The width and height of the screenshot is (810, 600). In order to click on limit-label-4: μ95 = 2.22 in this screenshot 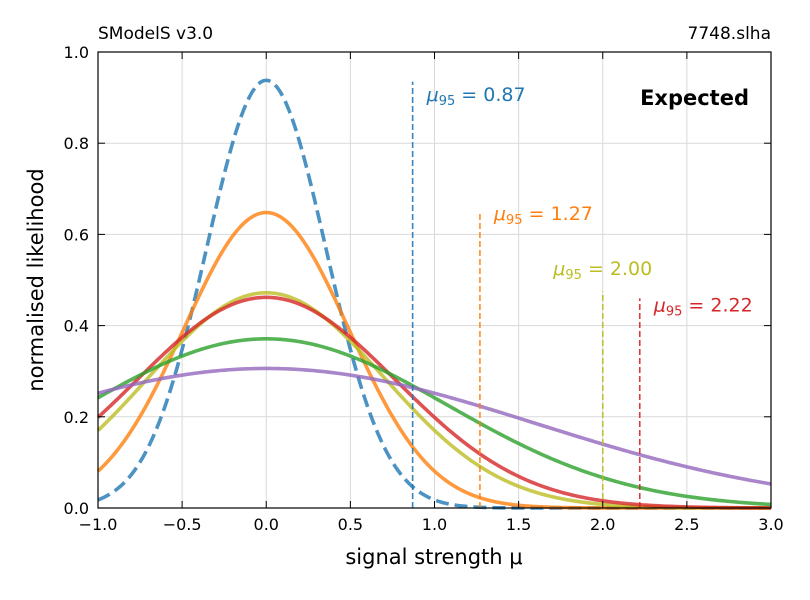, I will do `click(703, 306)`.